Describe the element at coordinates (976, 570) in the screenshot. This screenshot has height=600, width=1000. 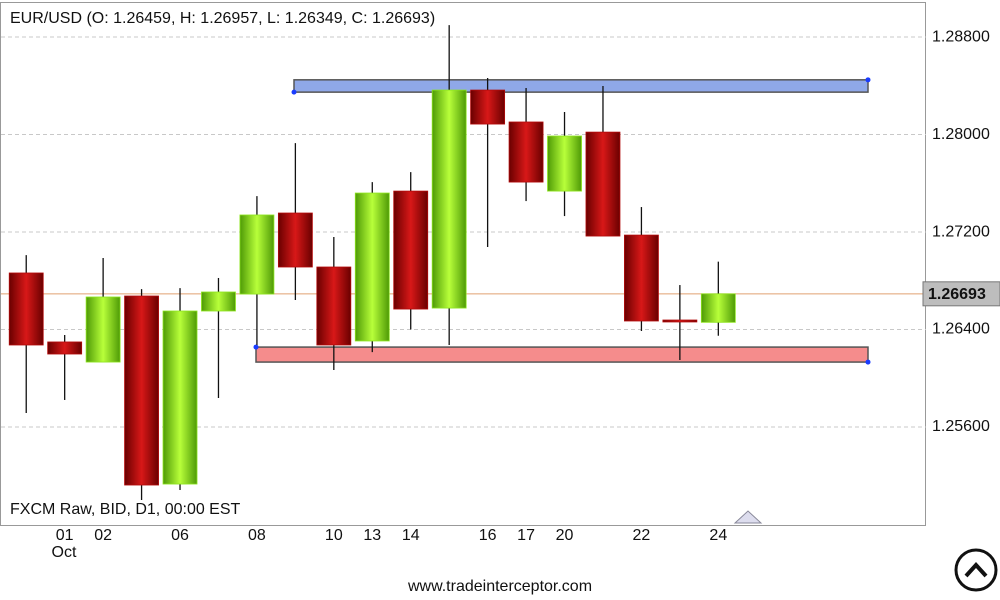
I see `scroll-top-button` at that location.